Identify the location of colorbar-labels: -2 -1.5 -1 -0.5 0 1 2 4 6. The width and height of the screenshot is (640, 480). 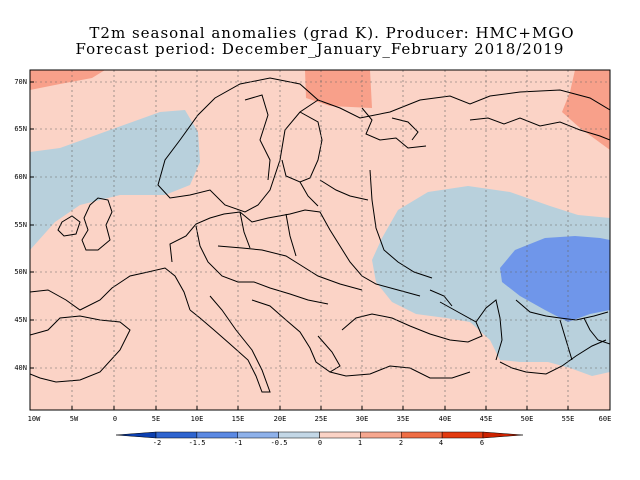
(318, 443).